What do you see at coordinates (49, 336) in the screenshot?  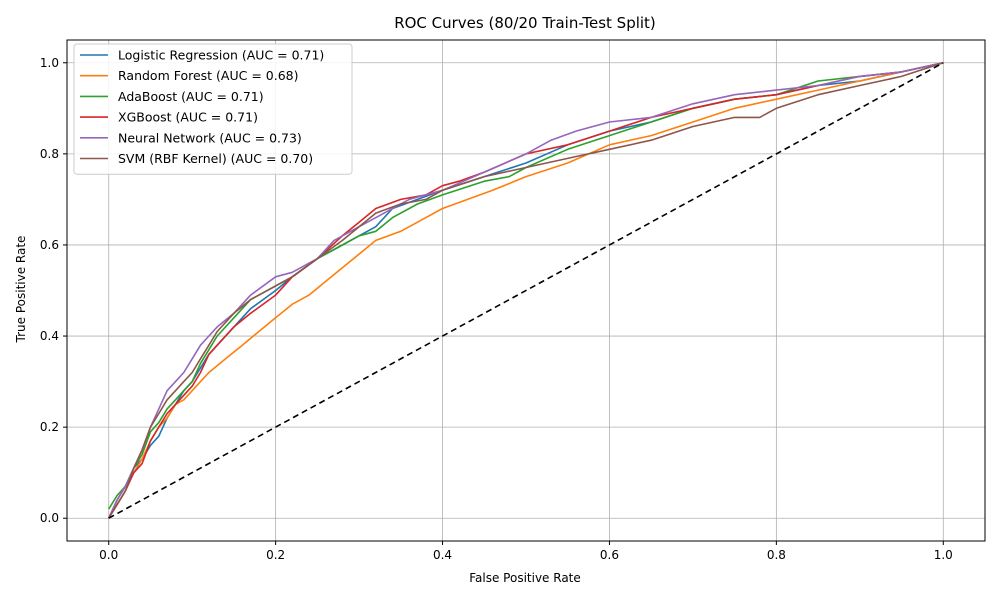 I see `y-tick-label: 0.4` at bounding box center [49, 336].